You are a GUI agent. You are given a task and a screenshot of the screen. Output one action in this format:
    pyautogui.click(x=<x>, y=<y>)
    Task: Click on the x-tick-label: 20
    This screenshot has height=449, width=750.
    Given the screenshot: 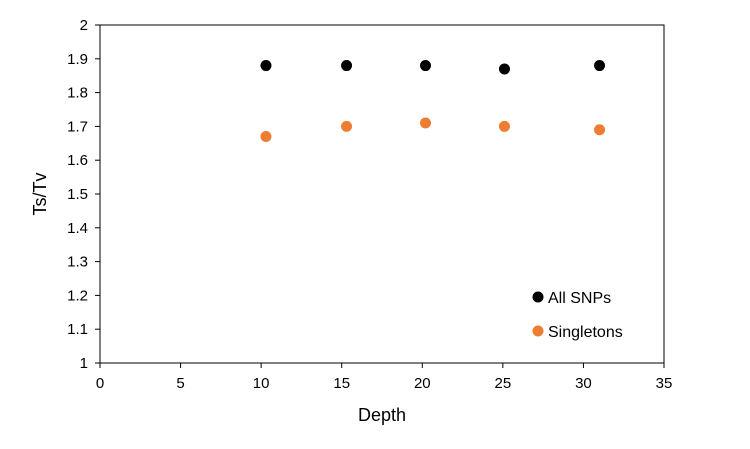 What is the action you would take?
    pyautogui.click(x=422, y=383)
    